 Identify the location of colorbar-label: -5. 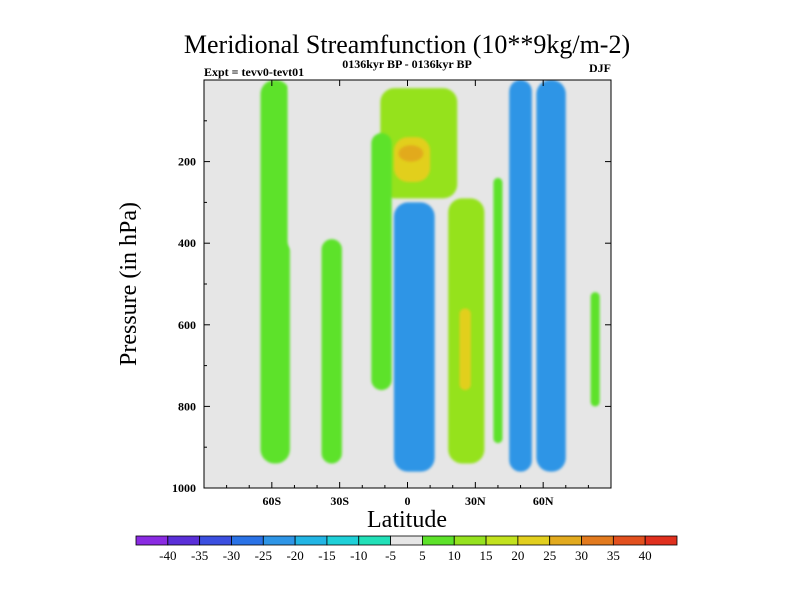
(390, 555).